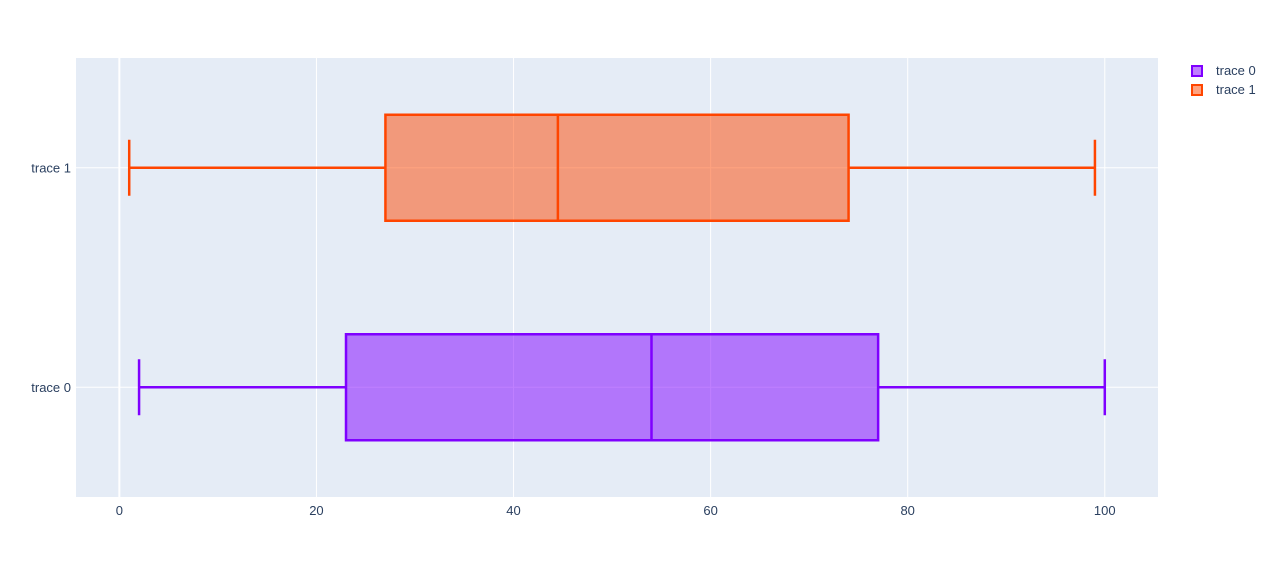 Image resolution: width=1280 pixels, height=569 pixels. Describe the element at coordinates (710, 510) in the screenshot. I see `x-tick-label: 60` at that location.